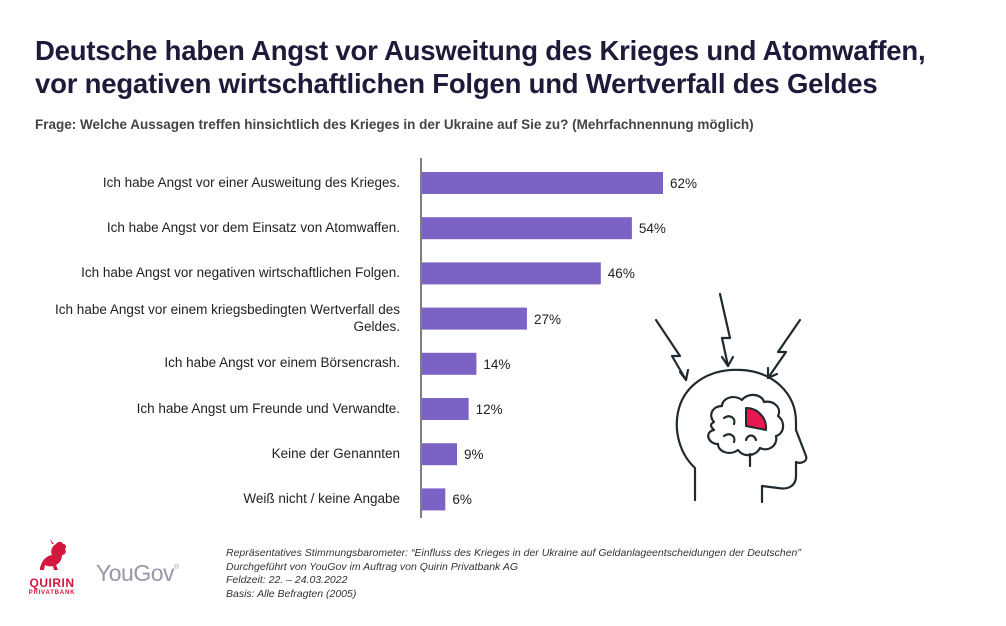  What do you see at coordinates (489, 409) in the screenshot?
I see `value-label-5: 12%` at bounding box center [489, 409].